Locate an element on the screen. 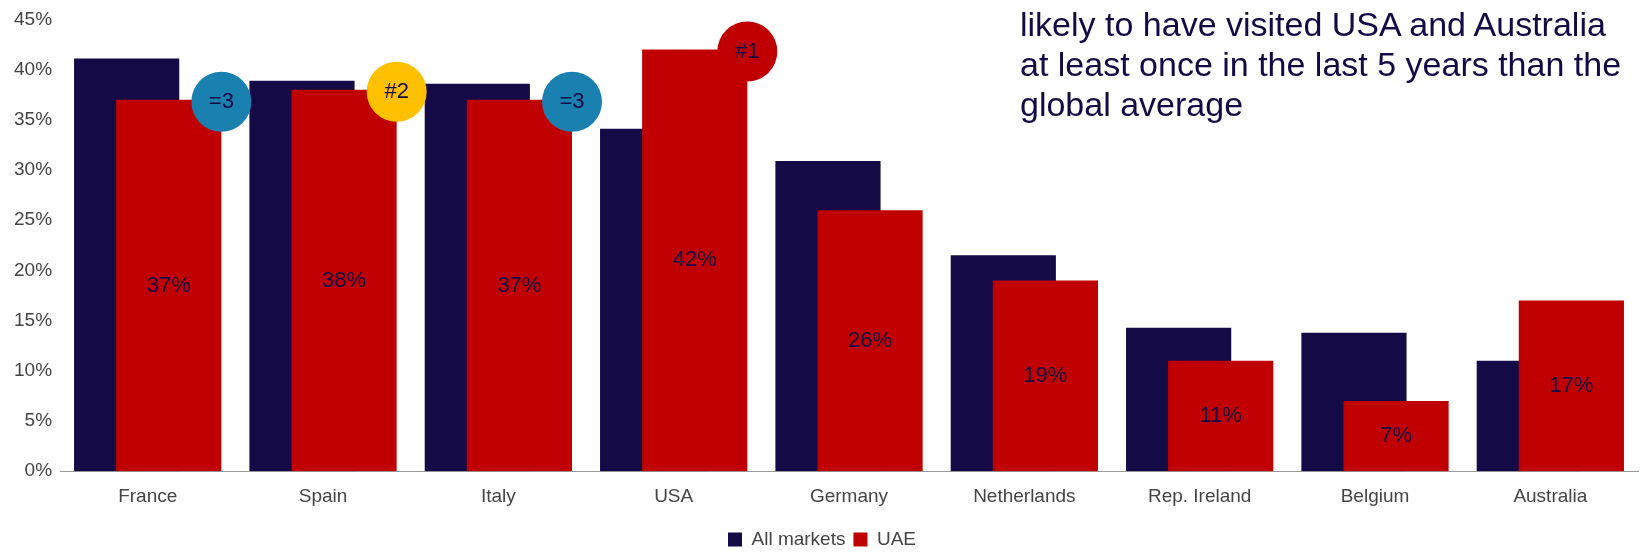 This screenshot has width=1648, height=559. x-tick-label: Belgium is located at coordinates (1375, 495).